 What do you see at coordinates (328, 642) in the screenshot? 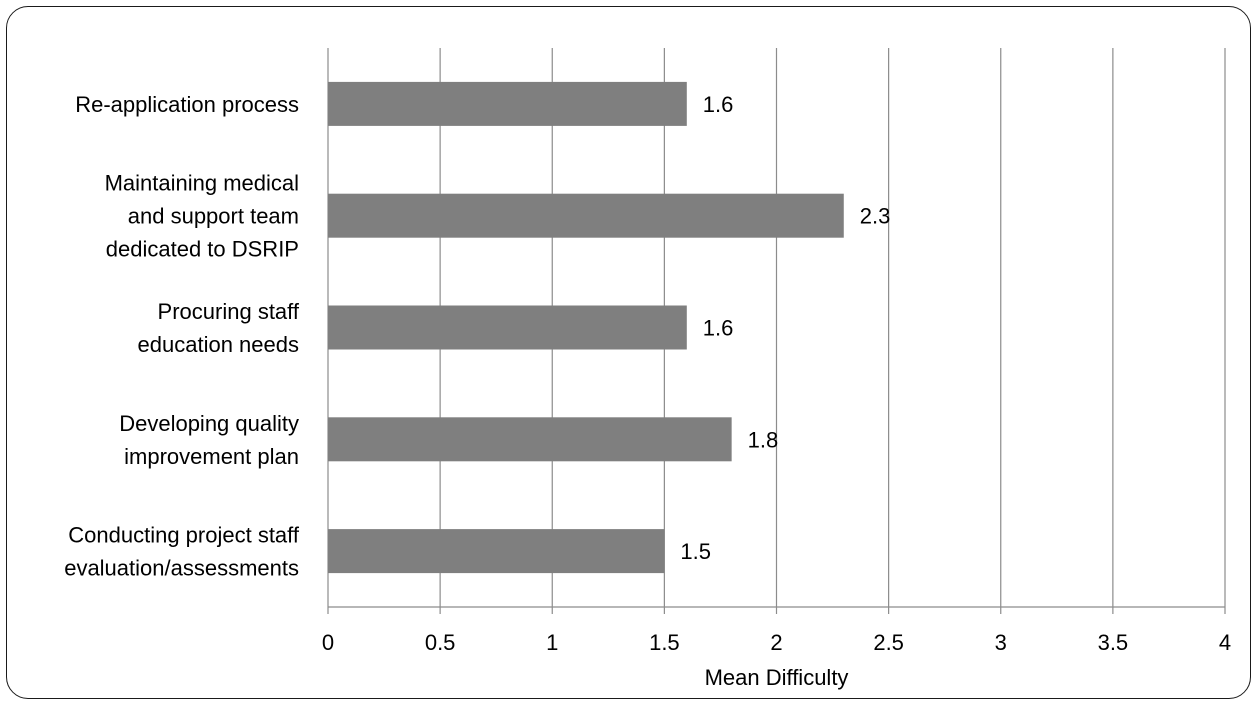
I see `x-tick-label: 0` at bounding box center [328, 642].